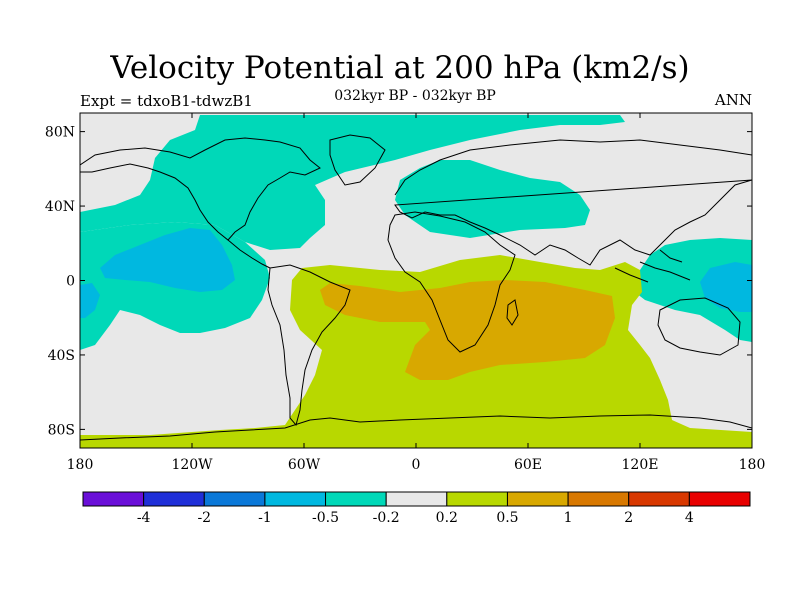 The height and width of the screenshot is (600, 800). Describe the element at coordinates (416, 427) in the screenshot. I see `coast-antarctica` at that location.